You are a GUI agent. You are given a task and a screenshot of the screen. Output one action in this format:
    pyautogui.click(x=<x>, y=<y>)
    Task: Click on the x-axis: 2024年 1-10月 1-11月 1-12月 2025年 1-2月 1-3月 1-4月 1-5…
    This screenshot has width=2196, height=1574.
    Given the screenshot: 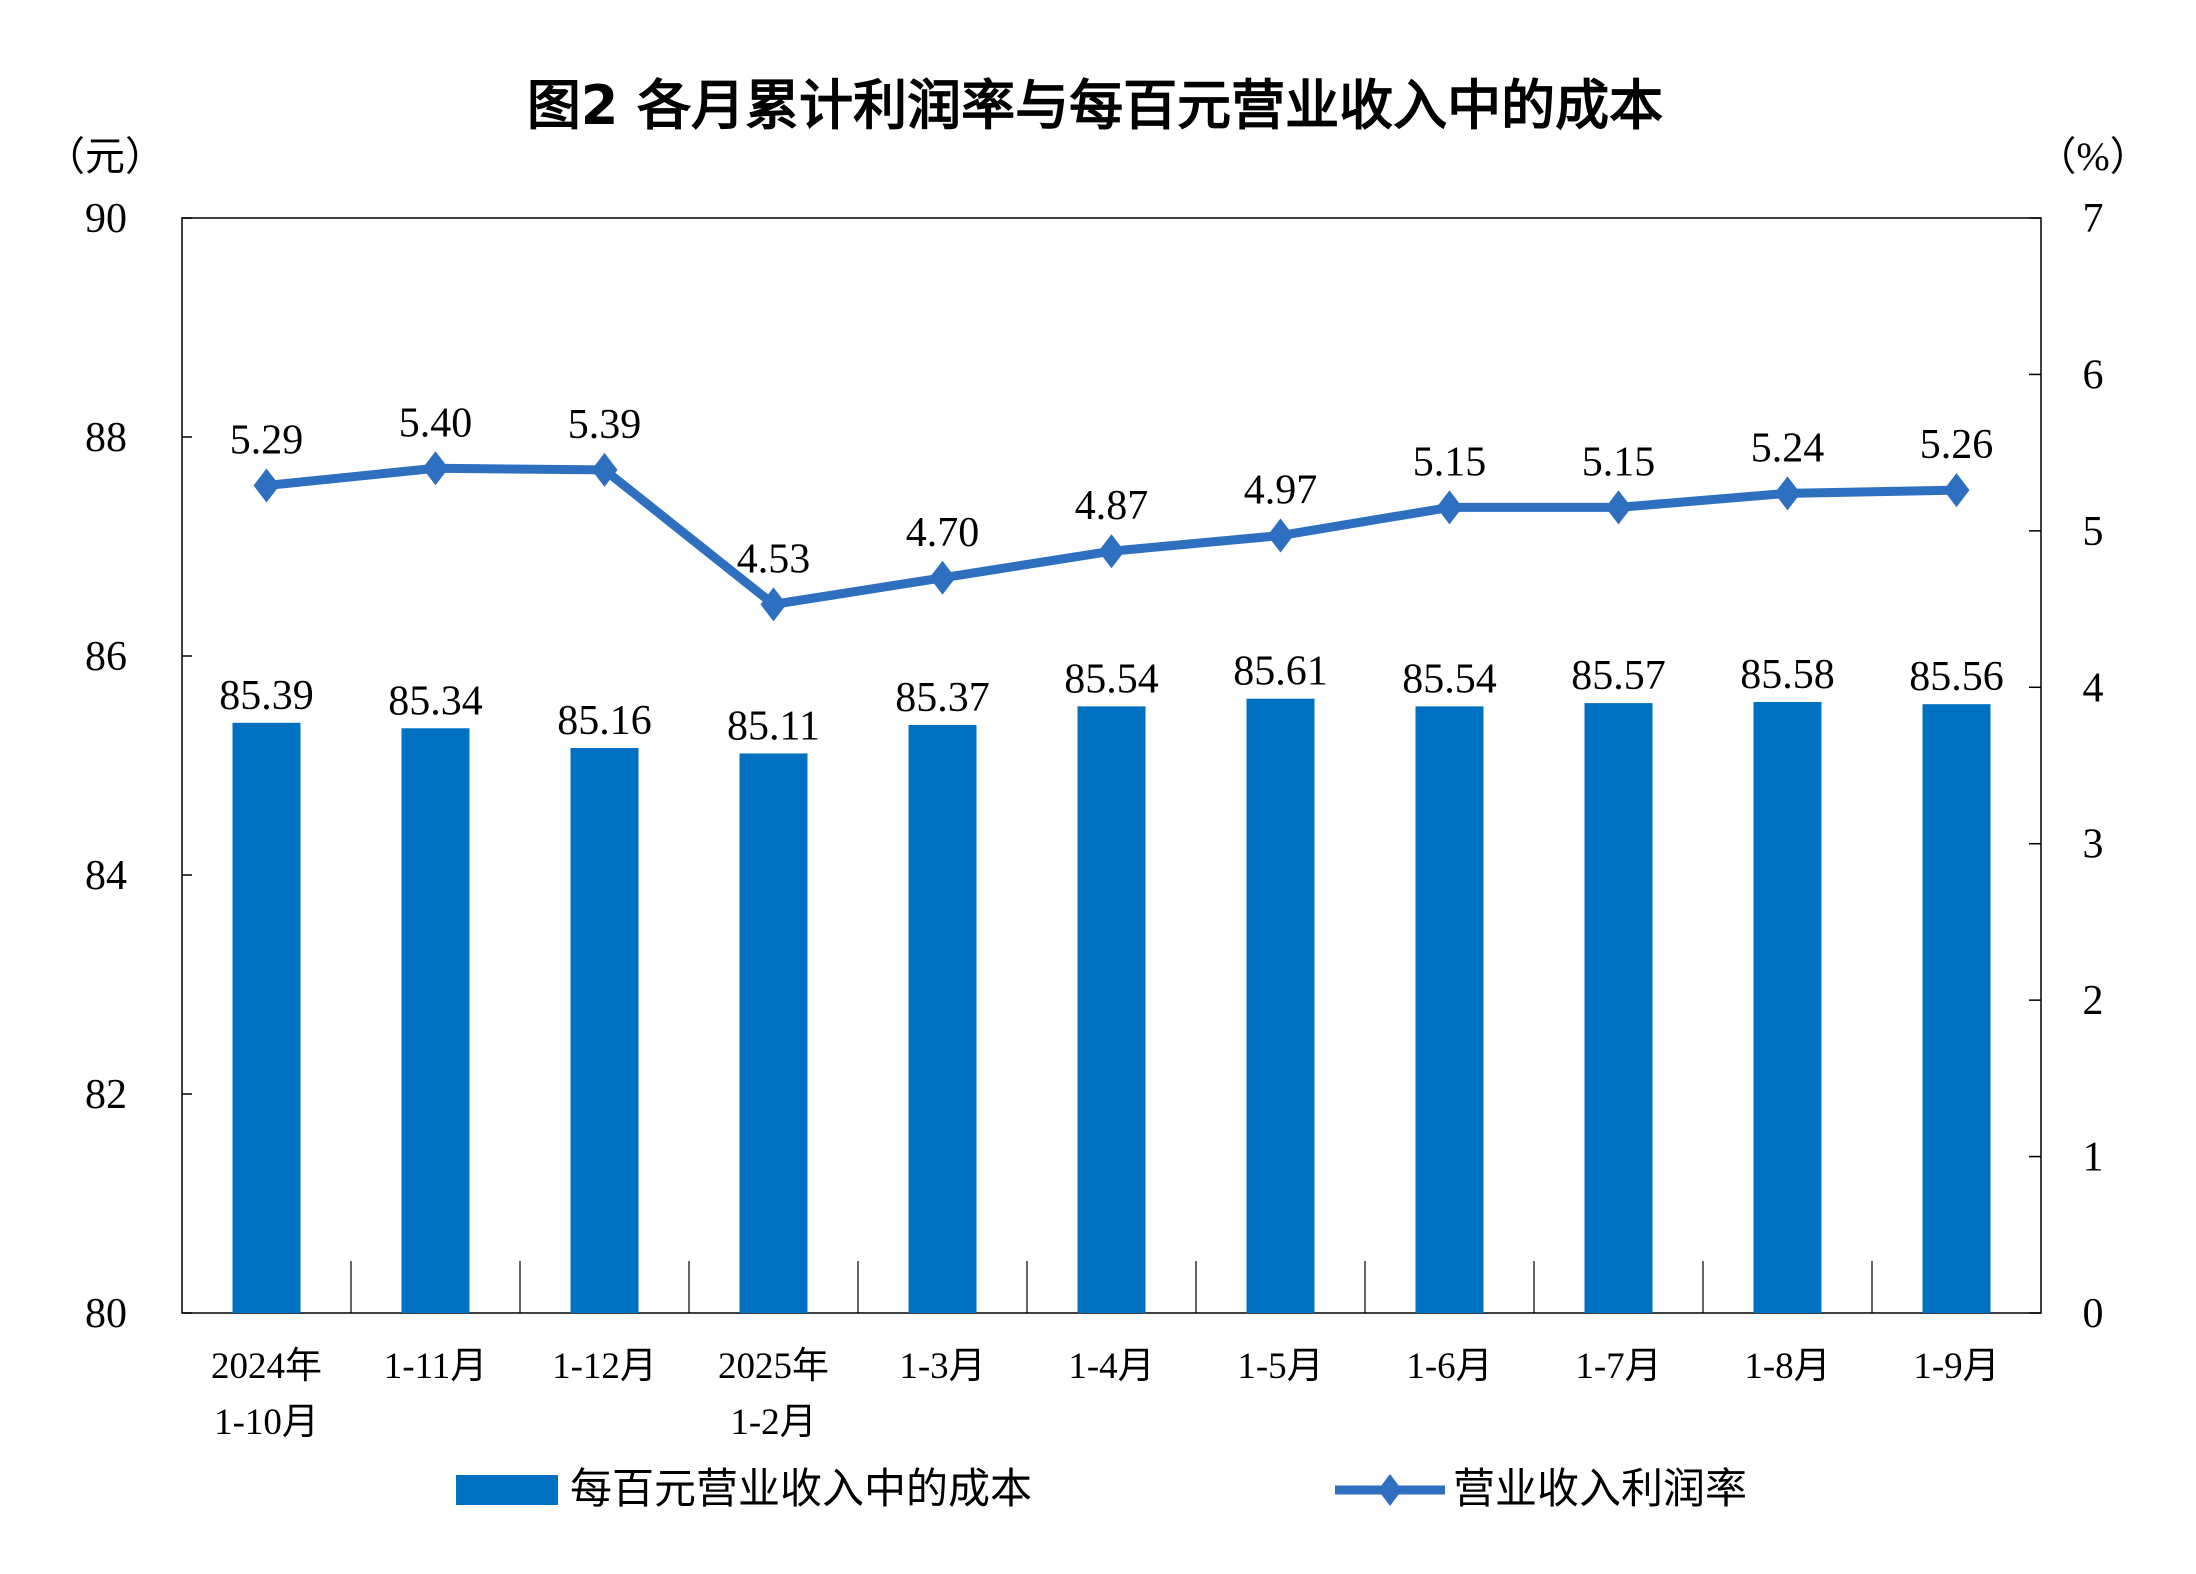 What is the action you would take?
    pyautogui.click(x=1105, y=1352)
    